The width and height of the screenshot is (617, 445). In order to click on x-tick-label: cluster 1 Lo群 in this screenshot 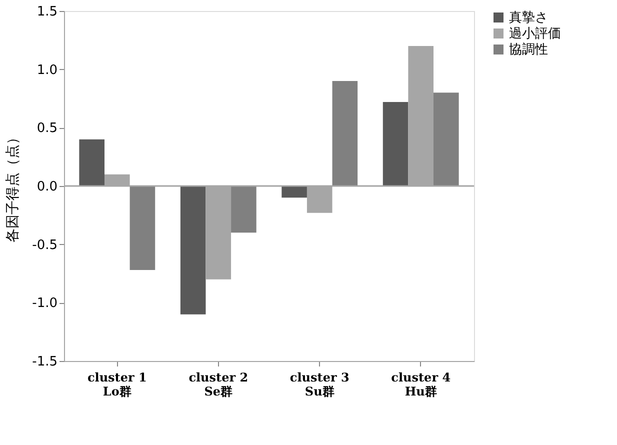, I will do `click(117, 384)`.